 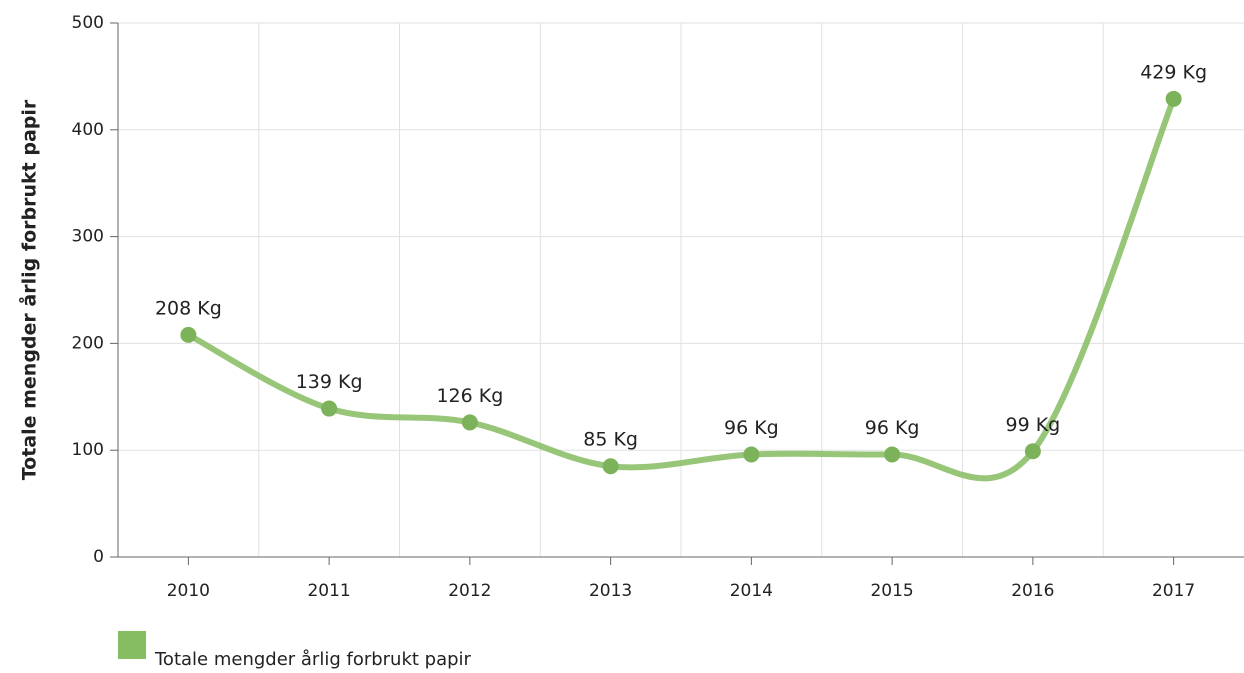 I want to click on x-tick-label: 2012, so click(x=469, y=591).